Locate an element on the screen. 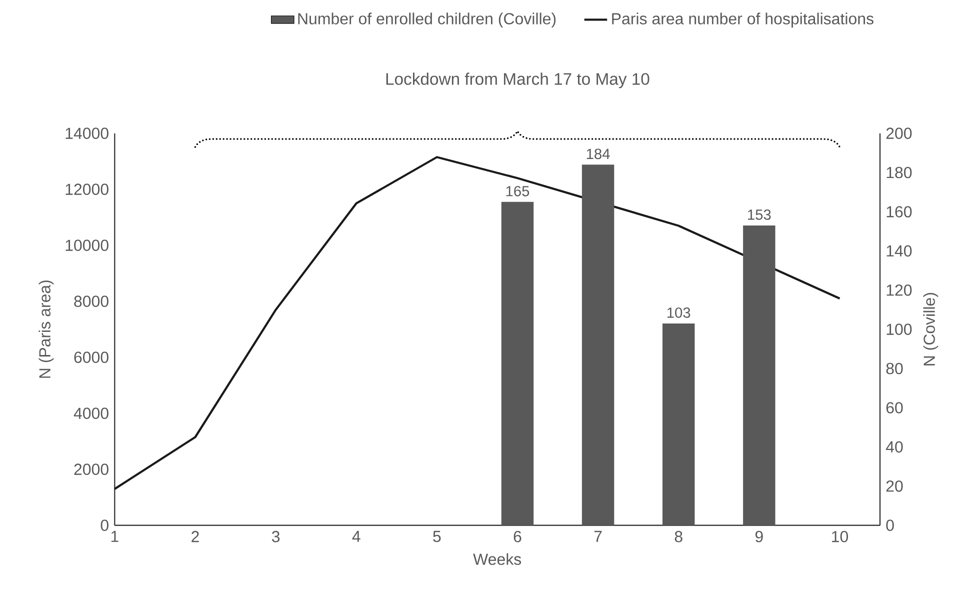  y-tick-label: 0 is located at coordinates (104, 526).